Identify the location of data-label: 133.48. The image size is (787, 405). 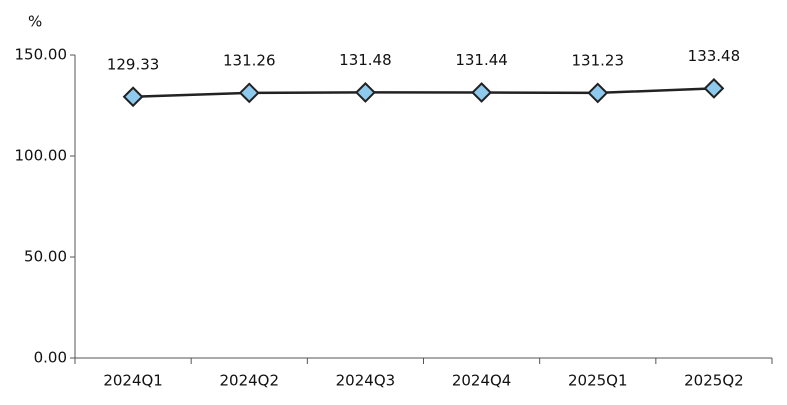
(714, 56).